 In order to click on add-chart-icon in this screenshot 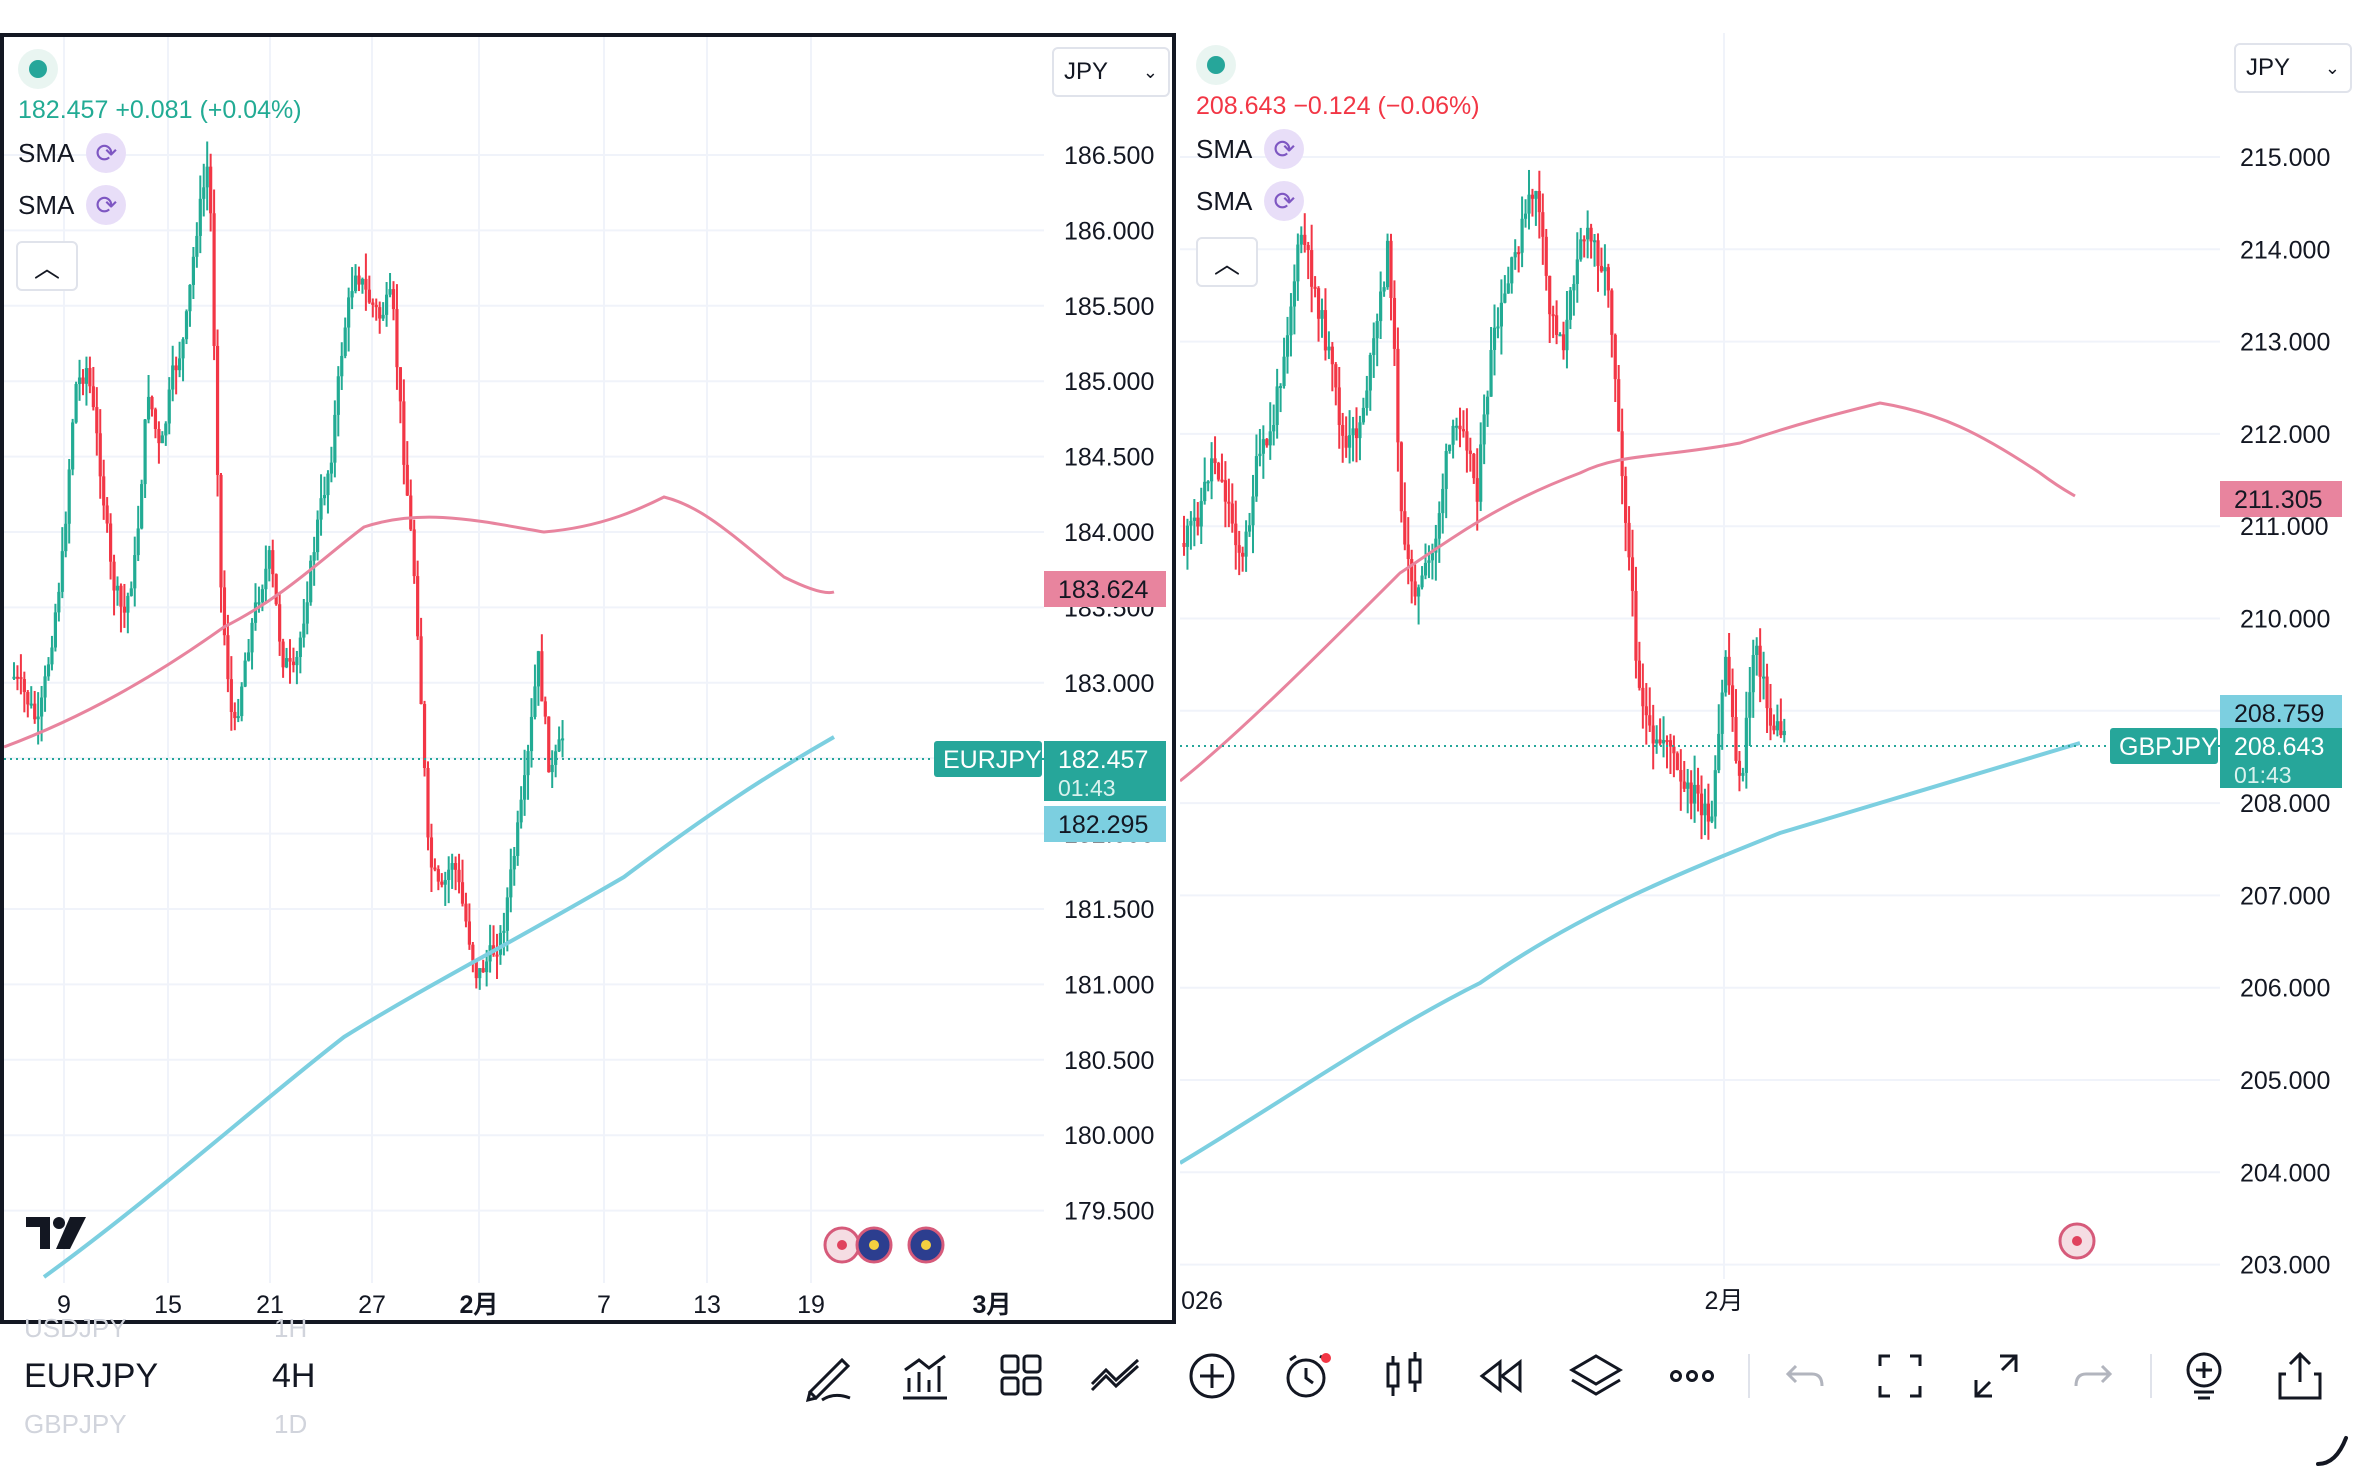, I will do `click(2204, 1376)`.